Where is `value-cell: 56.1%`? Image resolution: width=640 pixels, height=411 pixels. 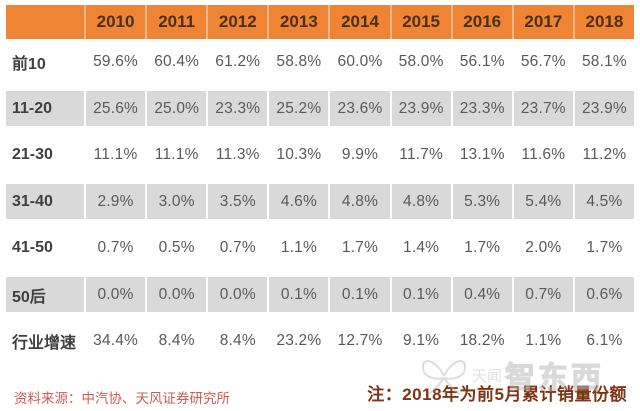 value-cell: 56.1% is located at coordinates (481, 62).